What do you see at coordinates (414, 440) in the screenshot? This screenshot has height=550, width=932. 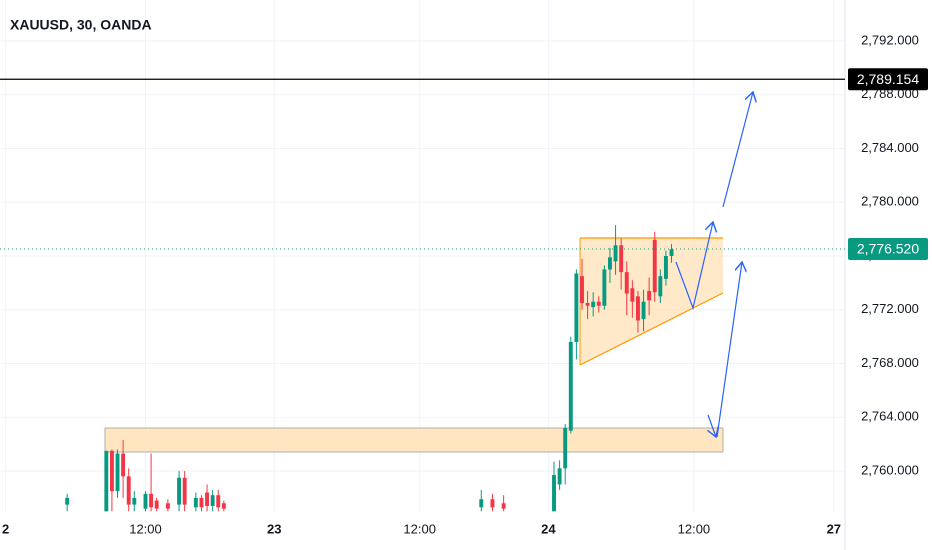 I see `zone` at bounding box center [414, 440].